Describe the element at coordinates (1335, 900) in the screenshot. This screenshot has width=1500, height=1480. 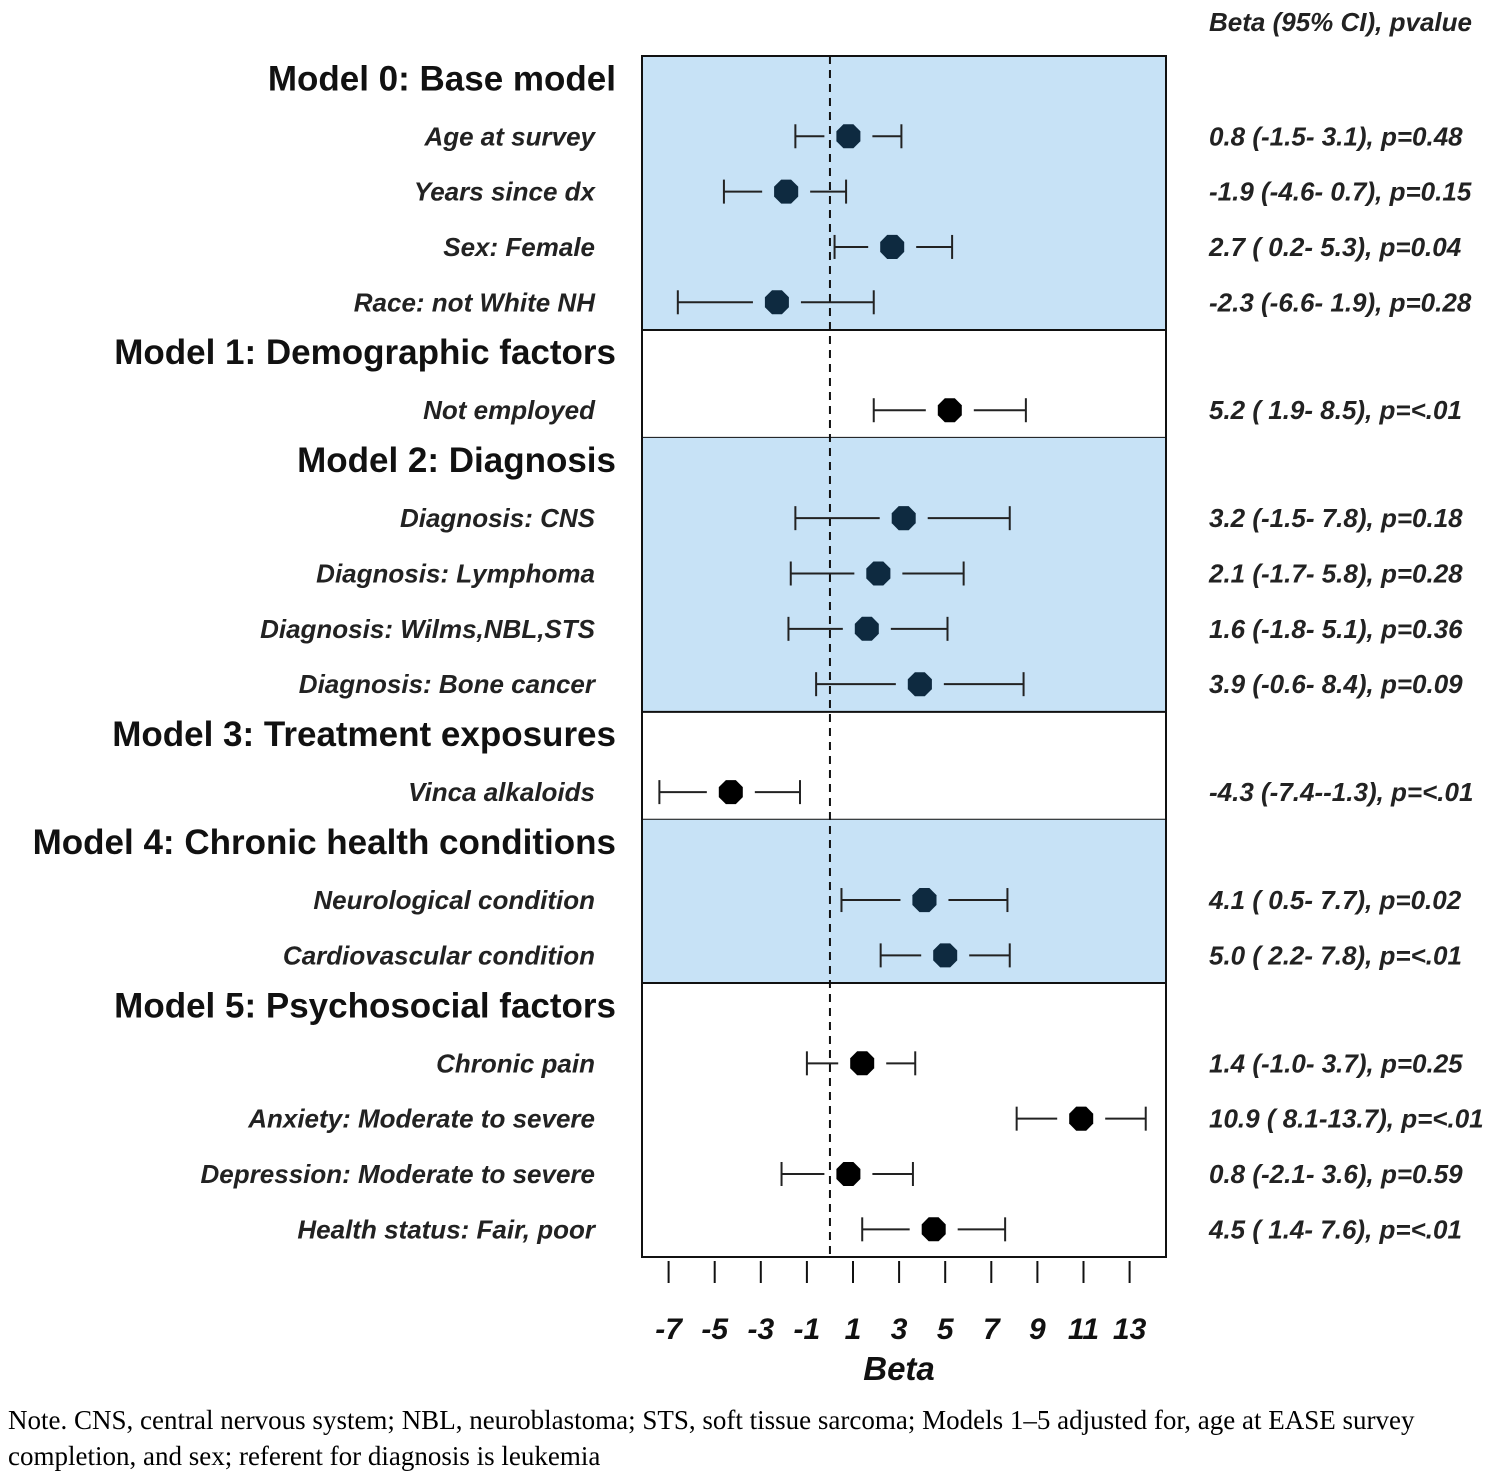
I see `row-value-text: 4.1 ( 0.5- 7.7), p=0.02` at that location.